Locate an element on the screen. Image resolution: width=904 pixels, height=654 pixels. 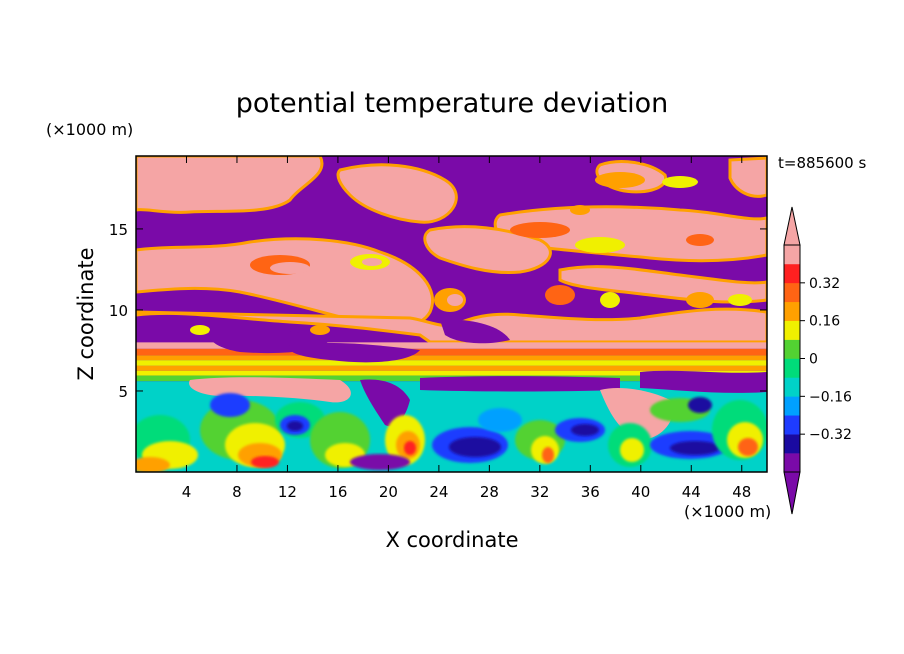
y-tick-label: 15 is located at coordinates (118, 230).